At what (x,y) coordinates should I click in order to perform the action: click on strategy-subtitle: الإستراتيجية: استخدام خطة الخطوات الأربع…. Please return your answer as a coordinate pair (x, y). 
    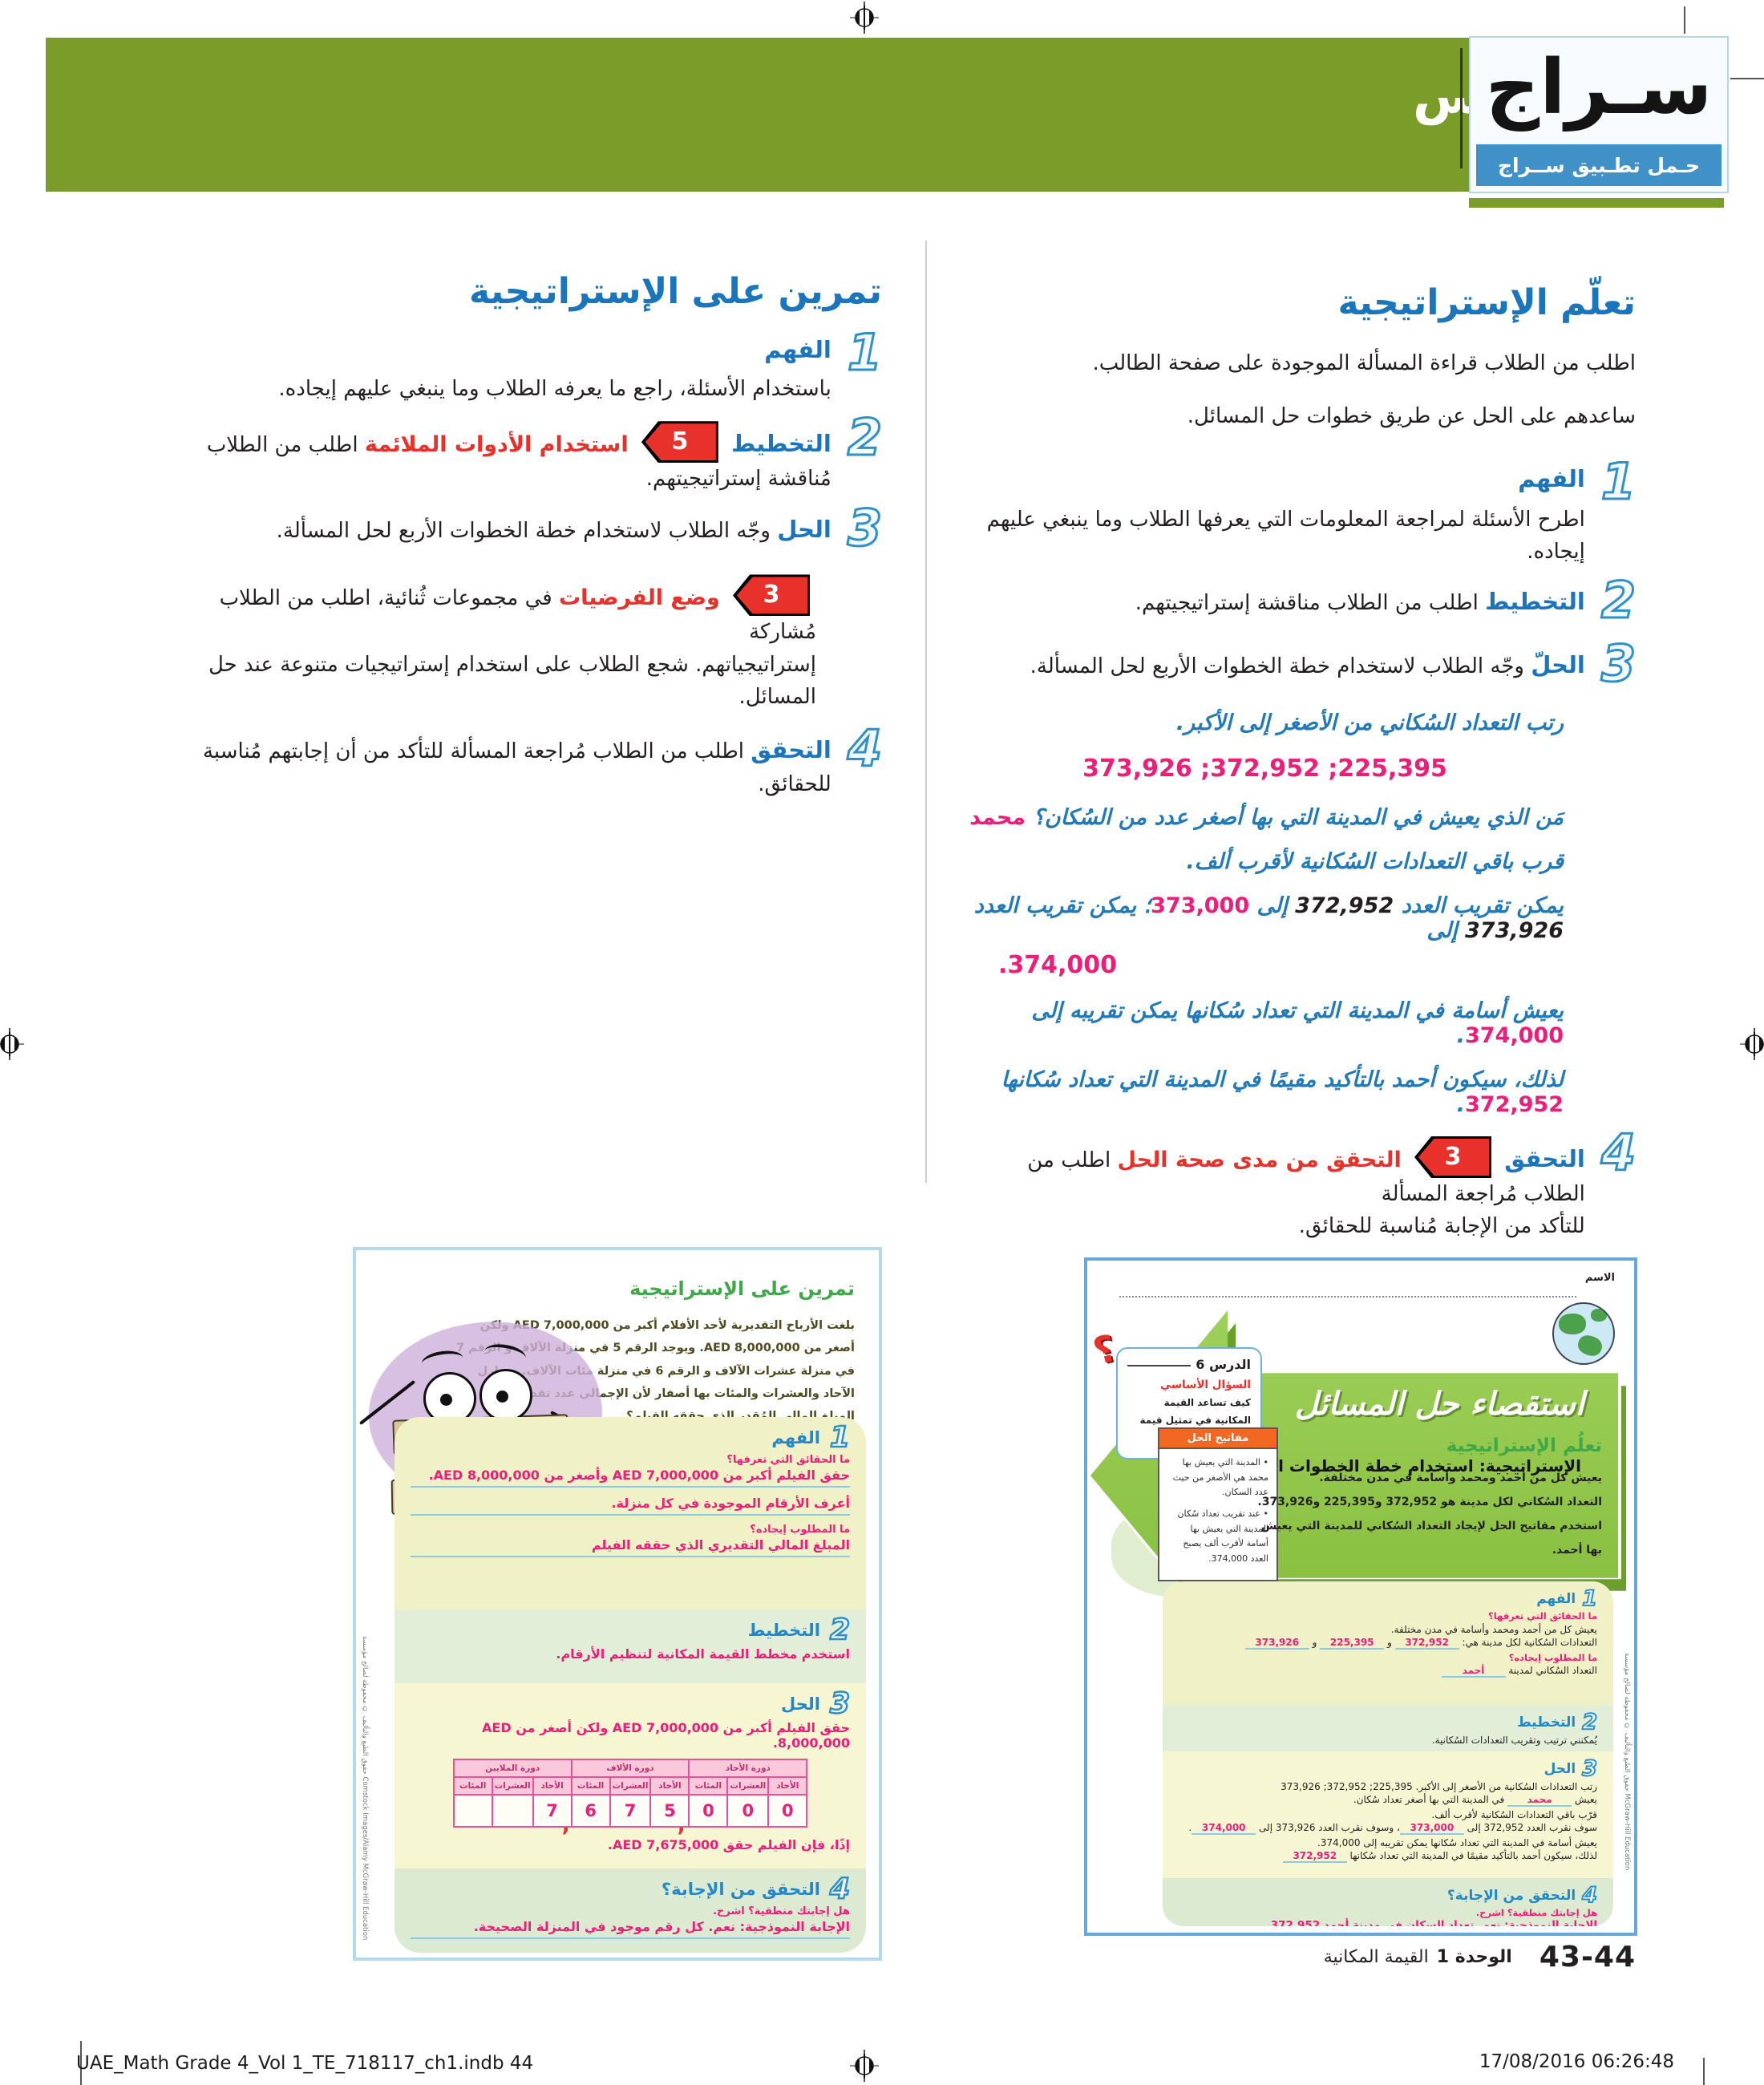
    Looking at the image, I should click on (1407, 1466).